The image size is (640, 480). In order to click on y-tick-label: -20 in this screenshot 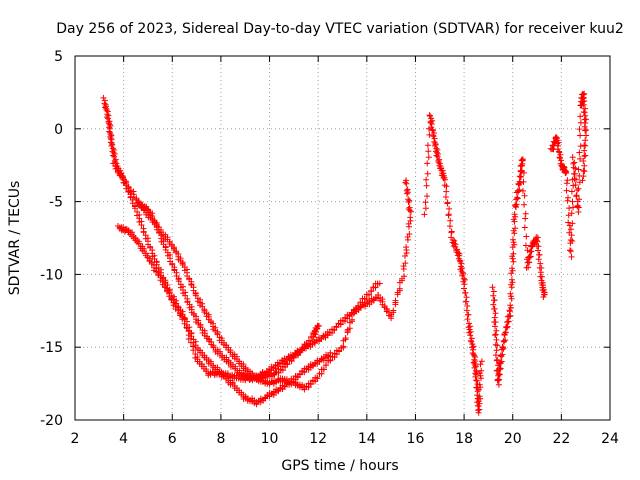, I will do `click(51, 421)`.